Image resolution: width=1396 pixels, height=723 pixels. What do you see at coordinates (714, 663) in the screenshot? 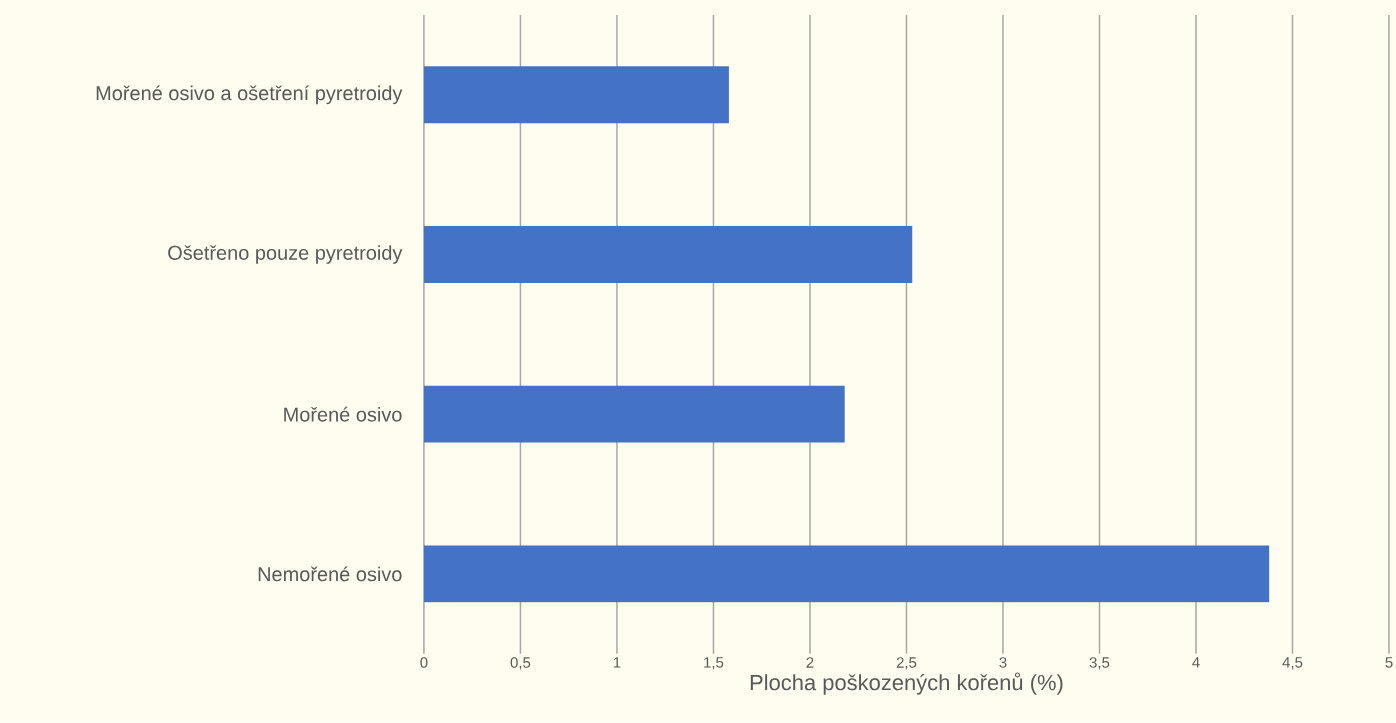
I see `x-tick-label: 1,5` at bounding box center [714, 663].